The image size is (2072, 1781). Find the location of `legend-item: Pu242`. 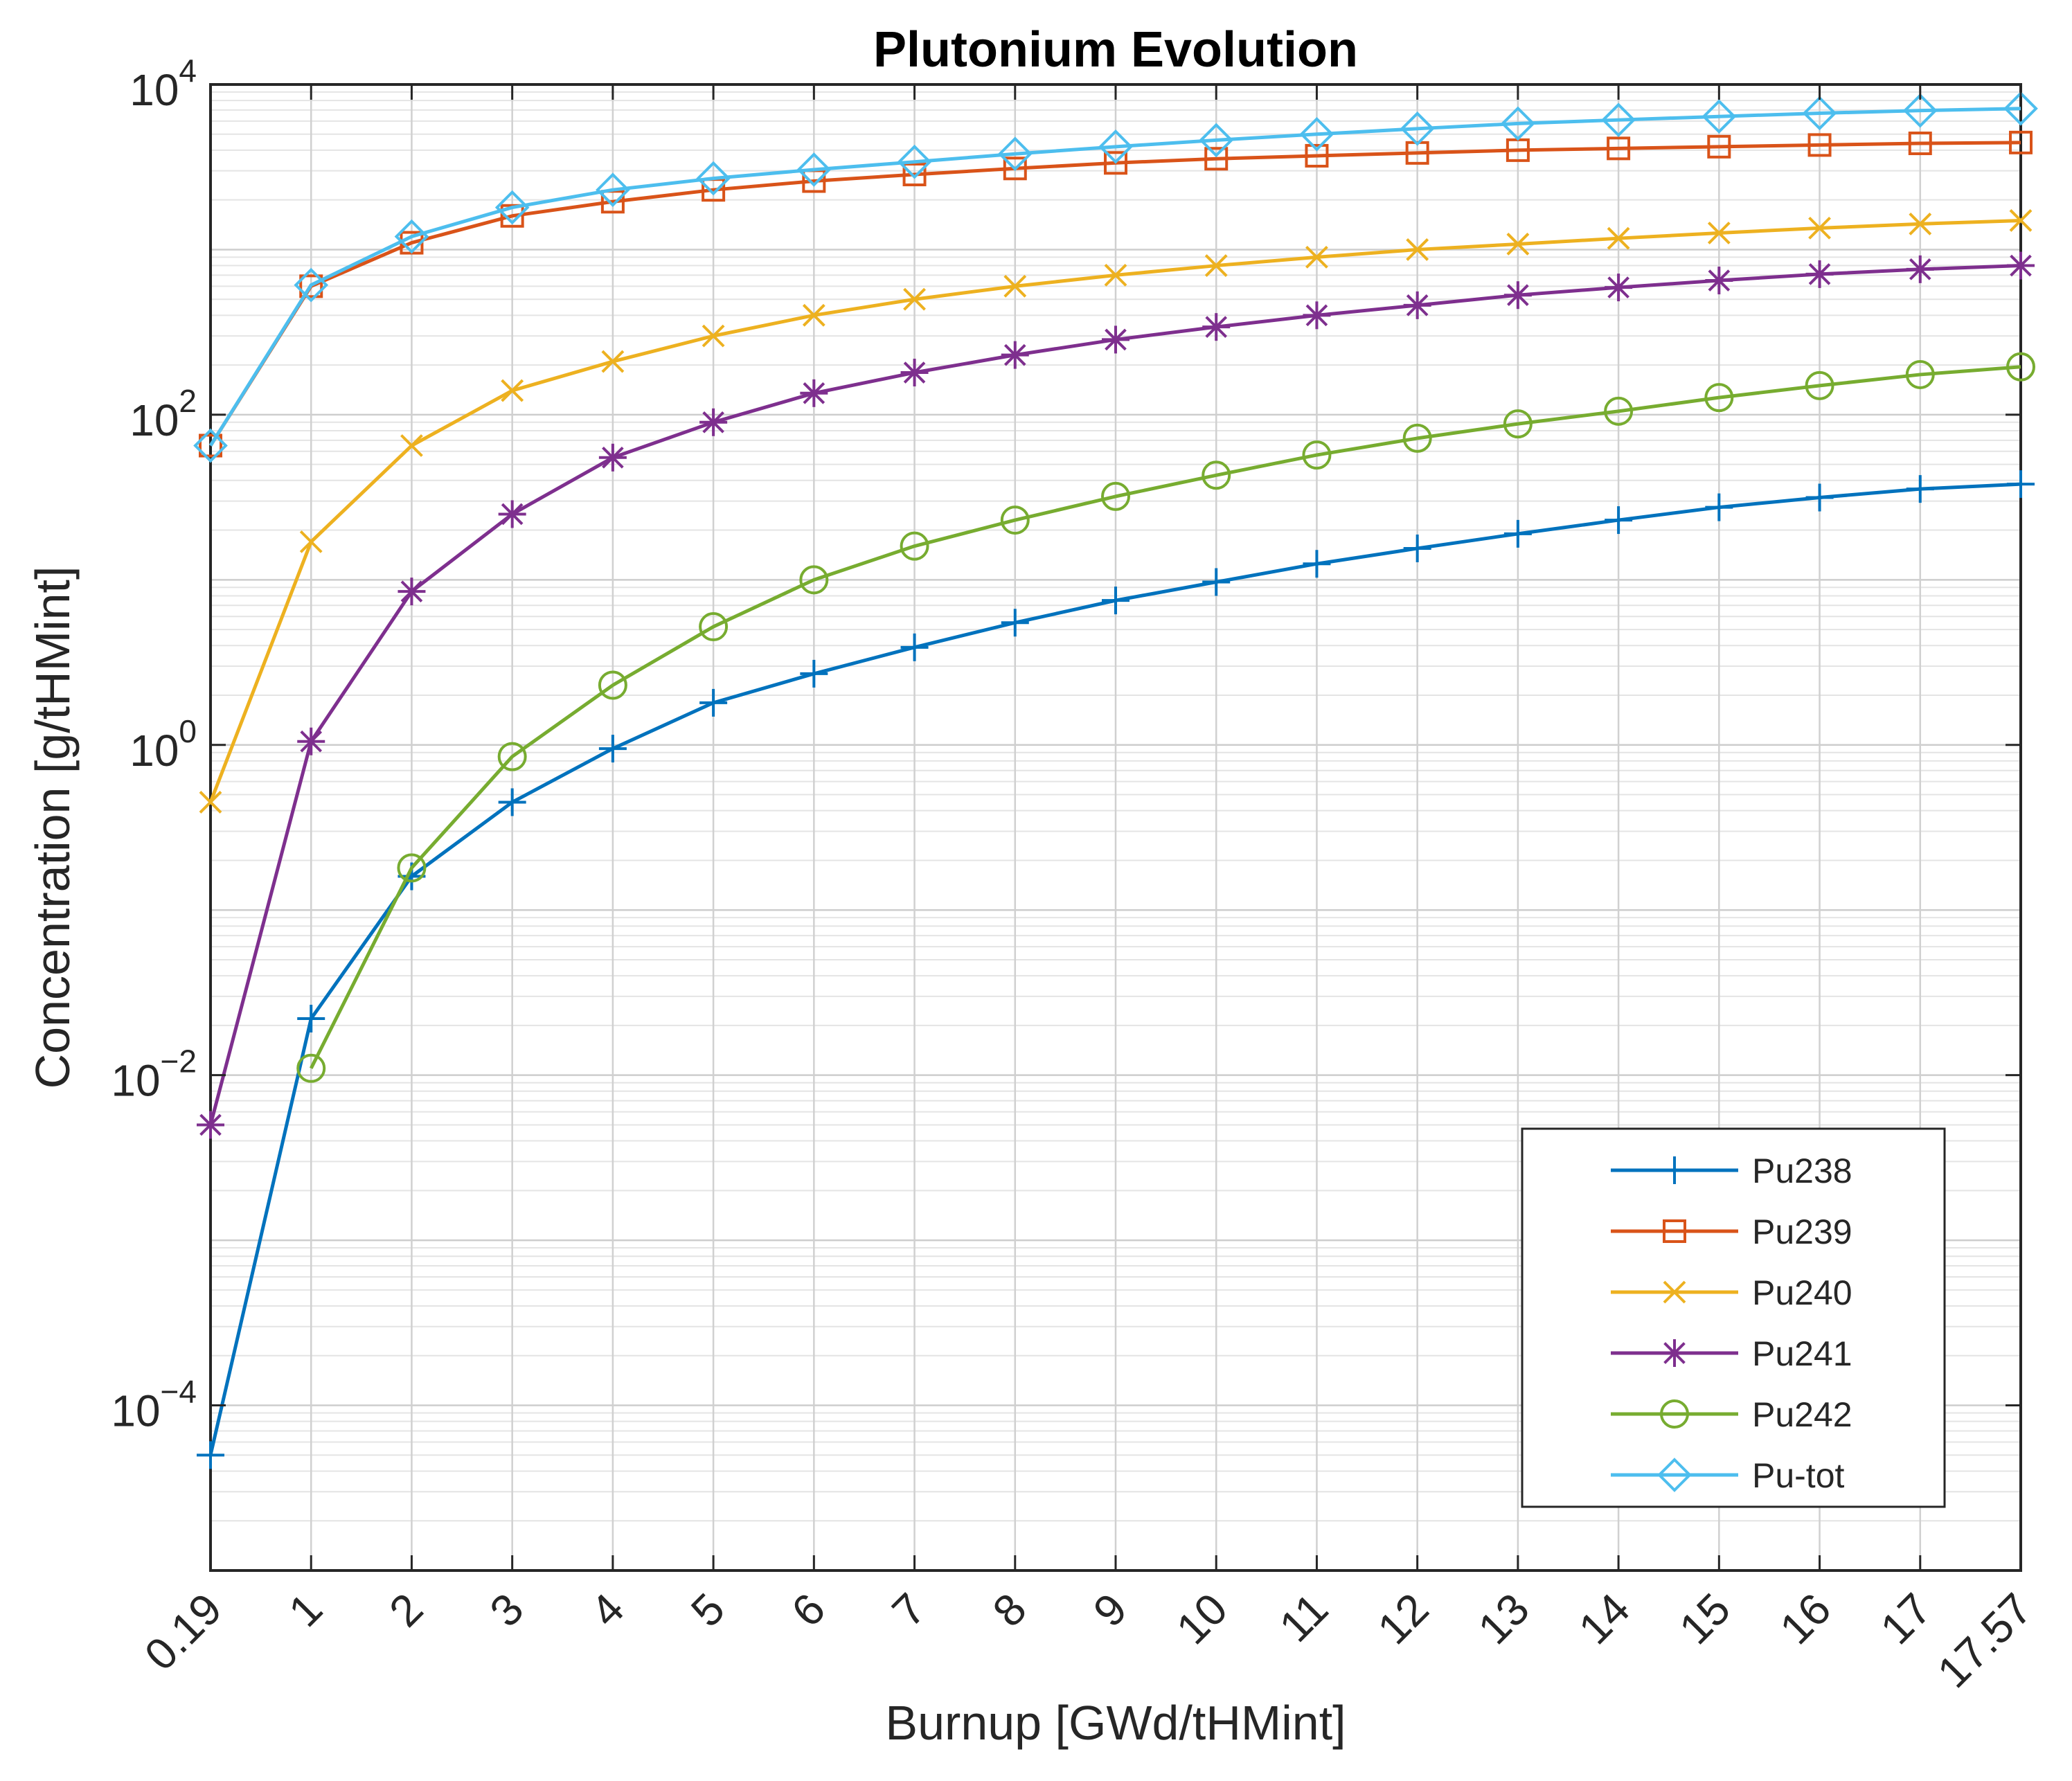

legend-item: Pu242 is located at coordinates (1731, 1414).